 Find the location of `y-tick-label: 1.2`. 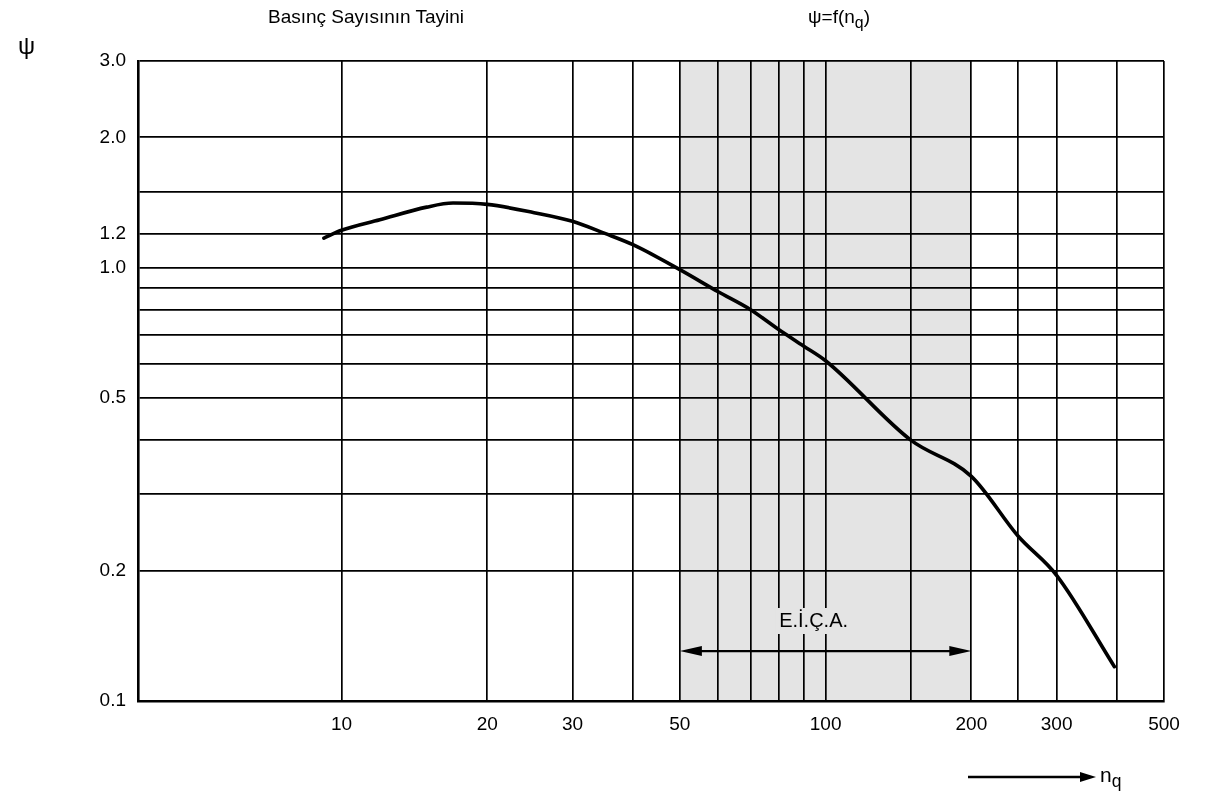

y-tick-label: 1.2 is located at coordinates (112, 232).